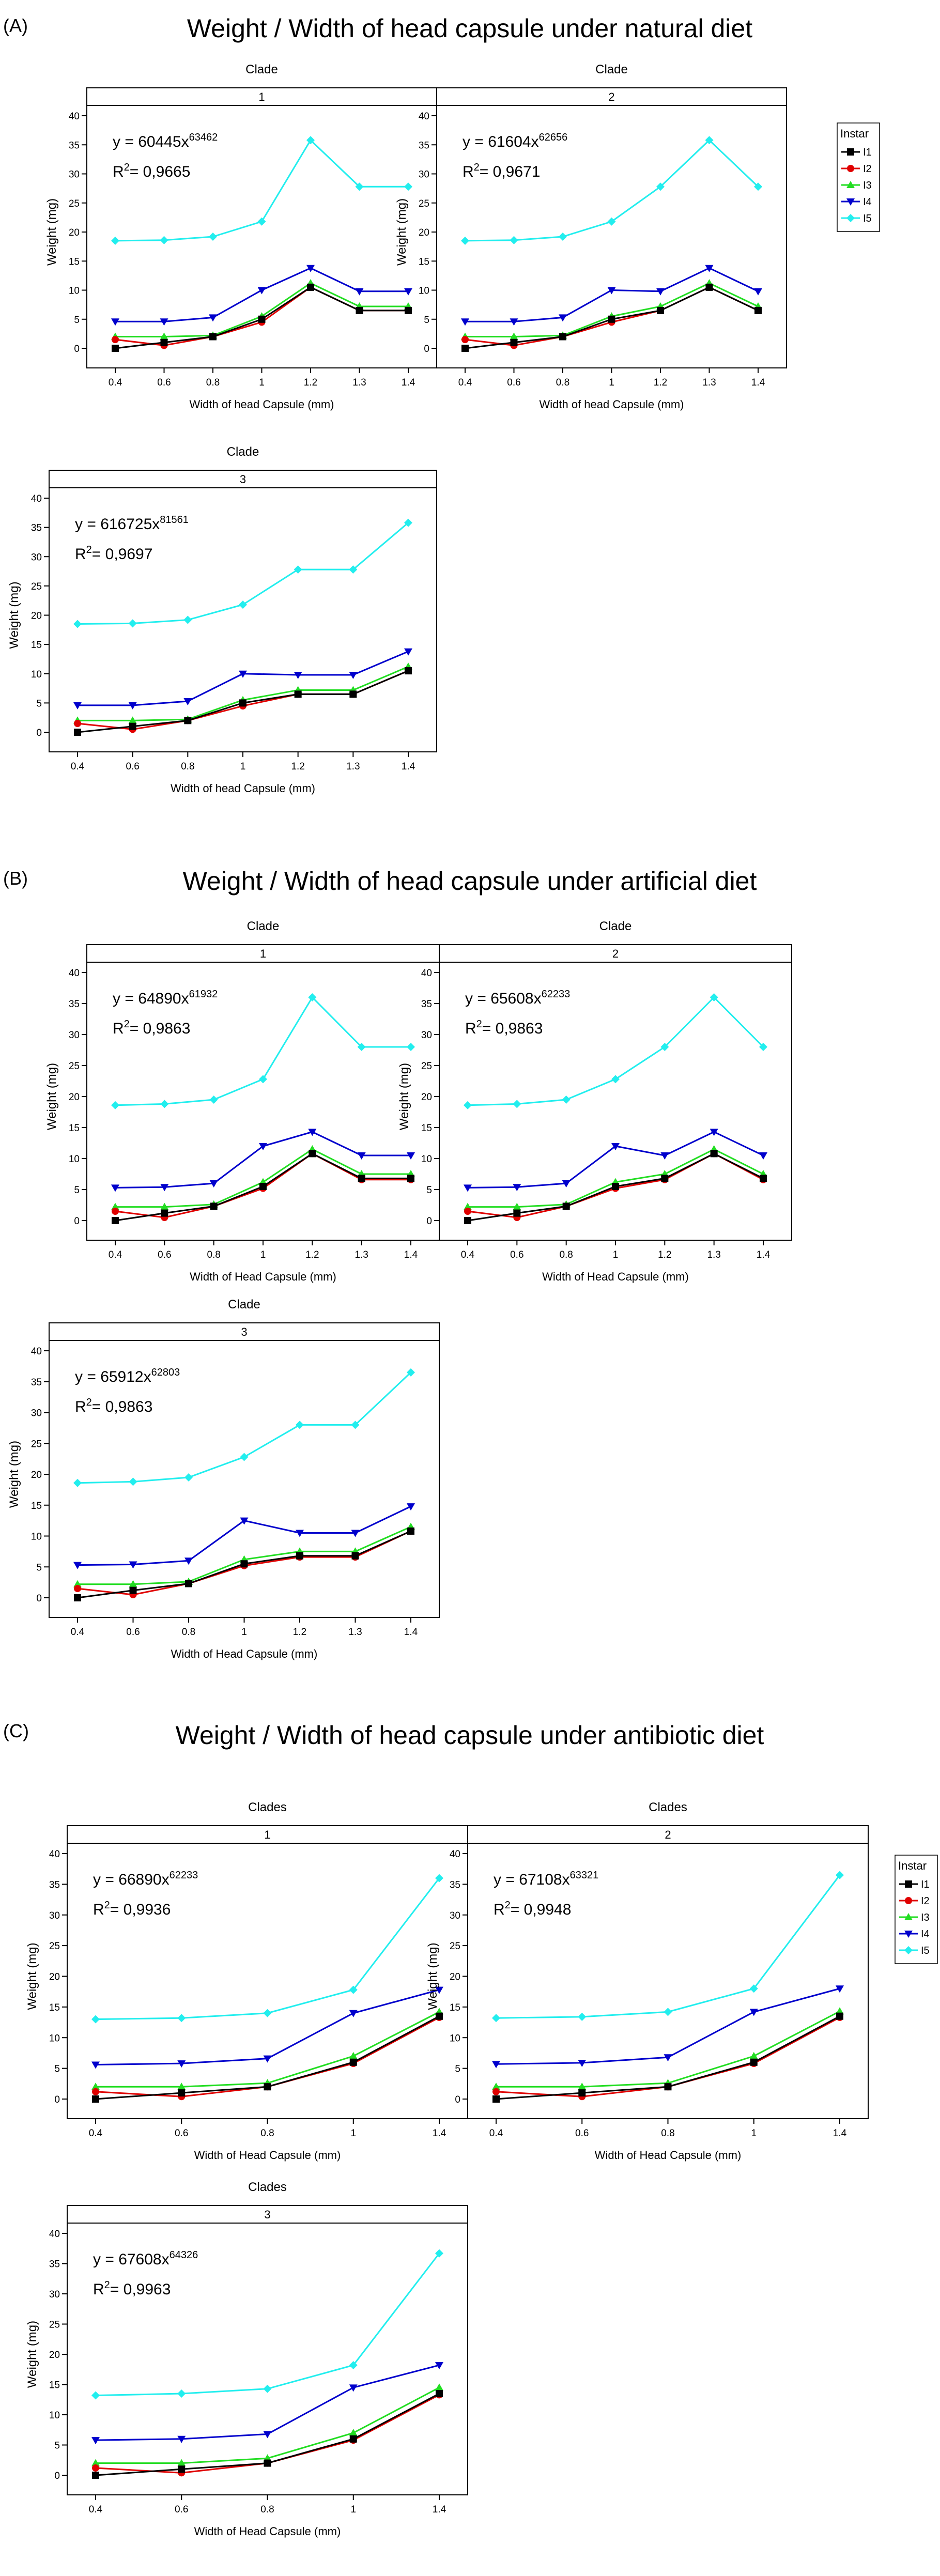  What do you see at coordinates (912, 1865) in the screenshot?
I see `legend-title: Instar` at bounding box center [912, 1865].